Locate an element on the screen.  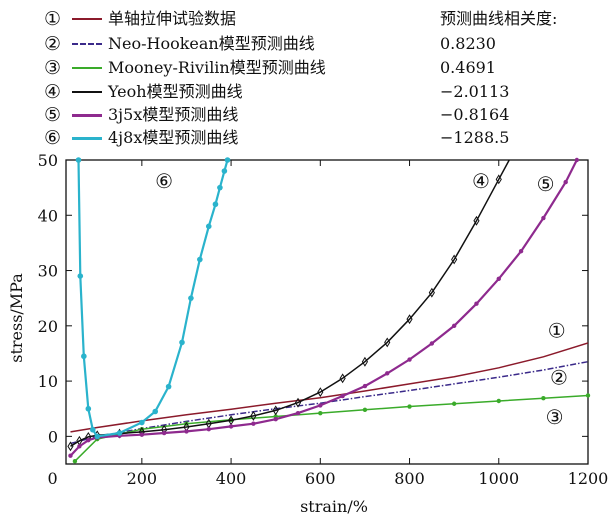
x-tick-label: 1200 is located at coordinates (588, 478).